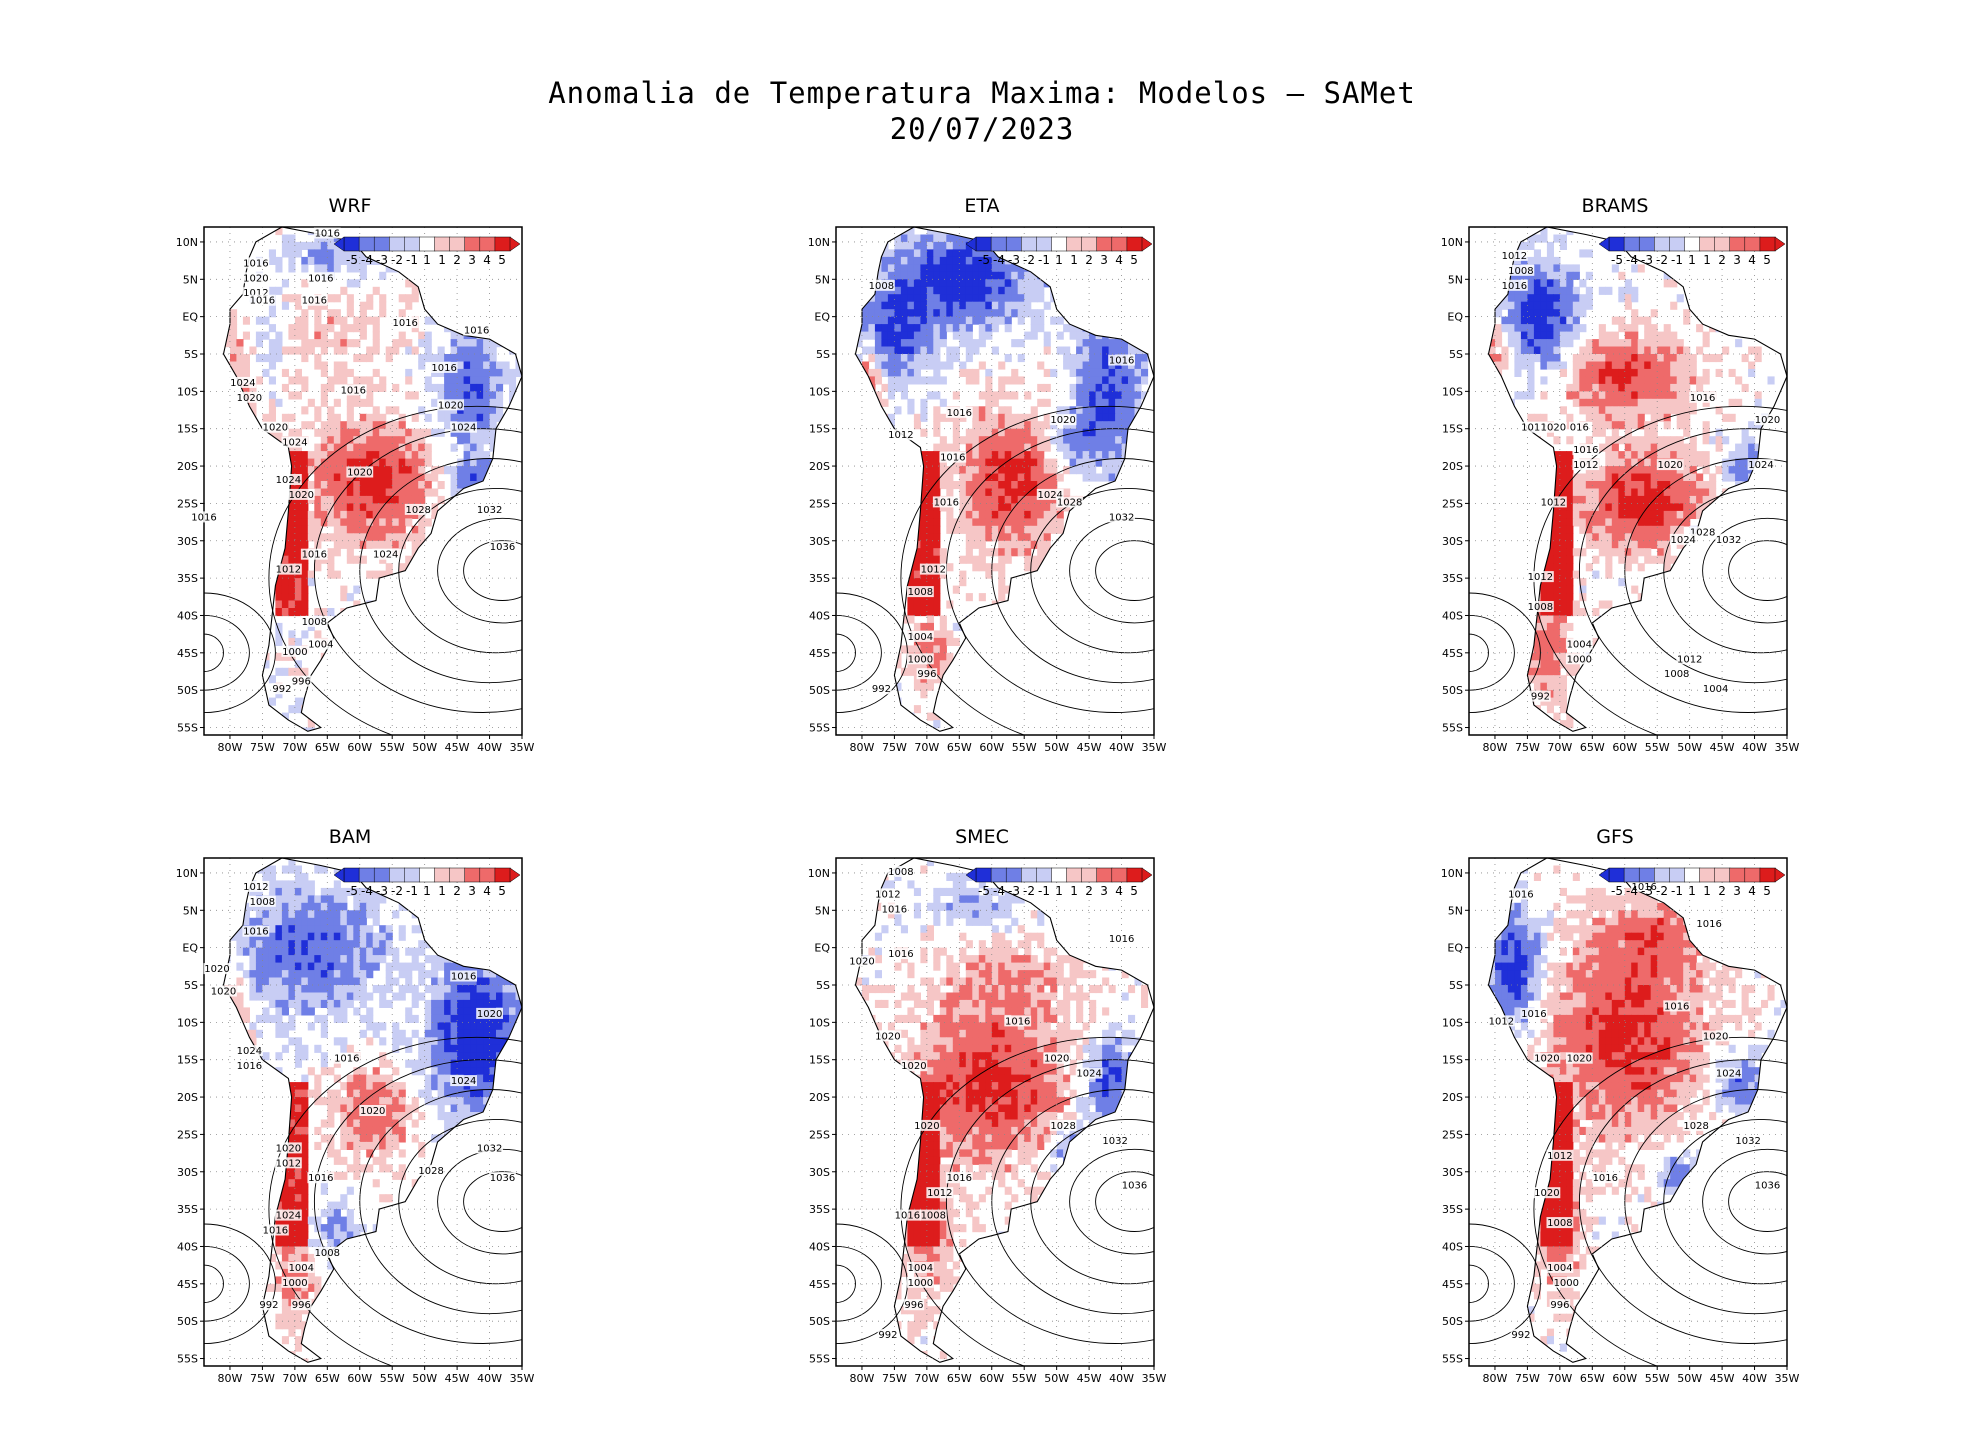 The width and height of the screenshot is (1964, 1436). What do you see at coordinates (339, 244) in the screenshot?
I see `colorbar-low-arrow` at bounding box center [339, 244].